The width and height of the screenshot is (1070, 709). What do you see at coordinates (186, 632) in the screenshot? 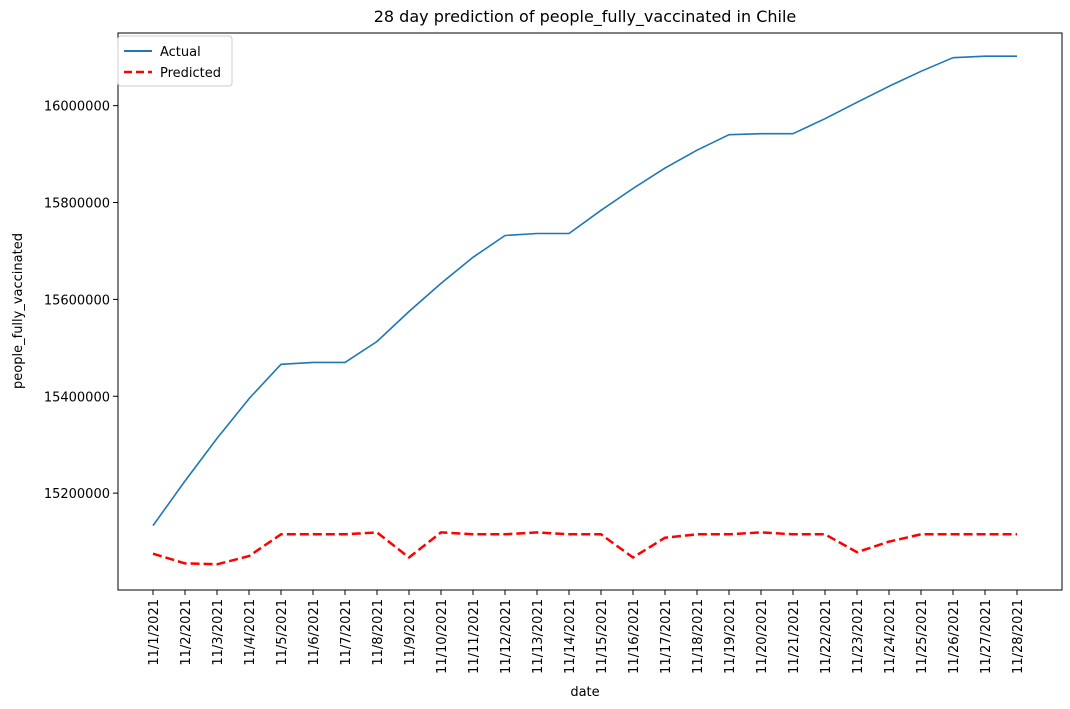
I see `x-tick-label: 11/2/2021` at bounding box center [186, 632].